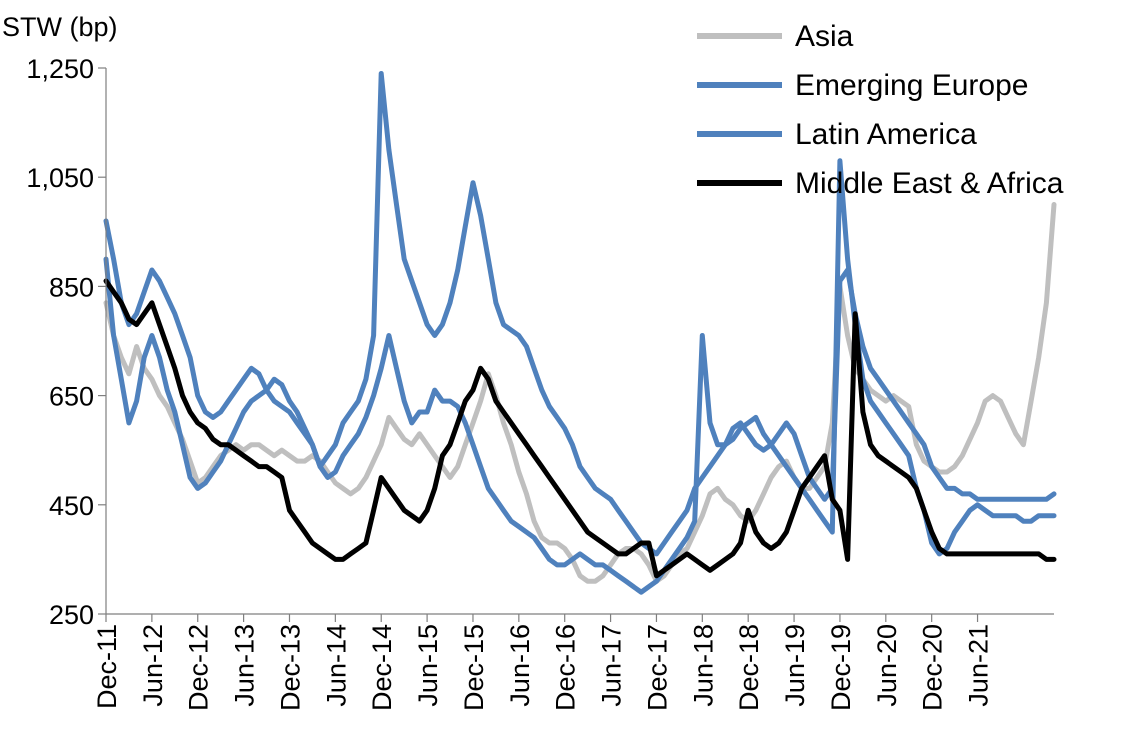 The height and width of the screenshot is (743, 1121). I want to click on y-tick-label: 650, so click(71, 397).